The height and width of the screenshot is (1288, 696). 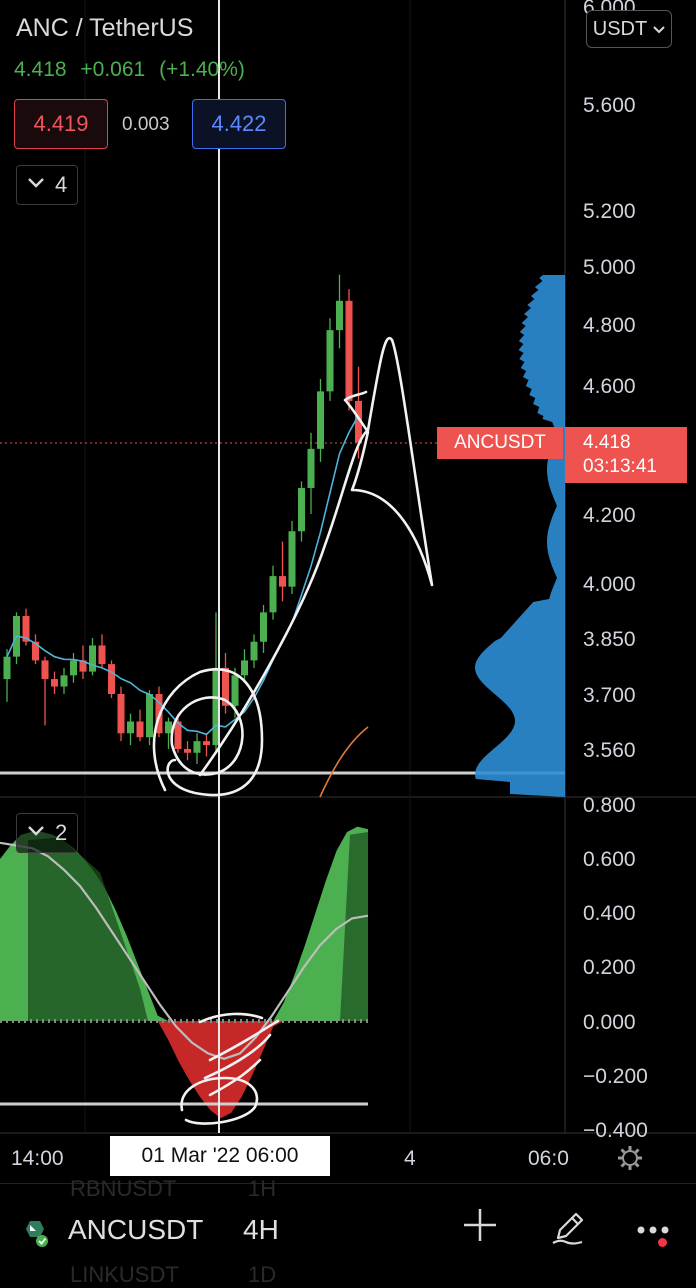 I want to click on freehand-stroke-oscillator, so click(x=231, y=1018).